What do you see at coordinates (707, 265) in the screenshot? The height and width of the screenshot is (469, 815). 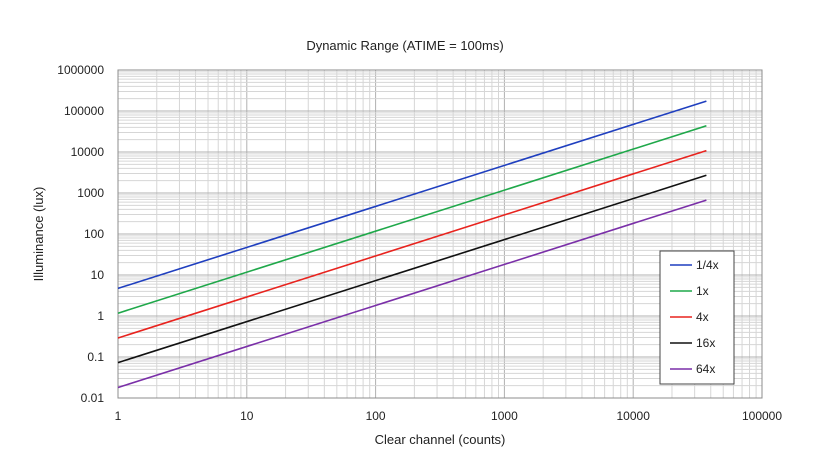 I see `legend-label: 1/4x` at bounding box center [707, 265].